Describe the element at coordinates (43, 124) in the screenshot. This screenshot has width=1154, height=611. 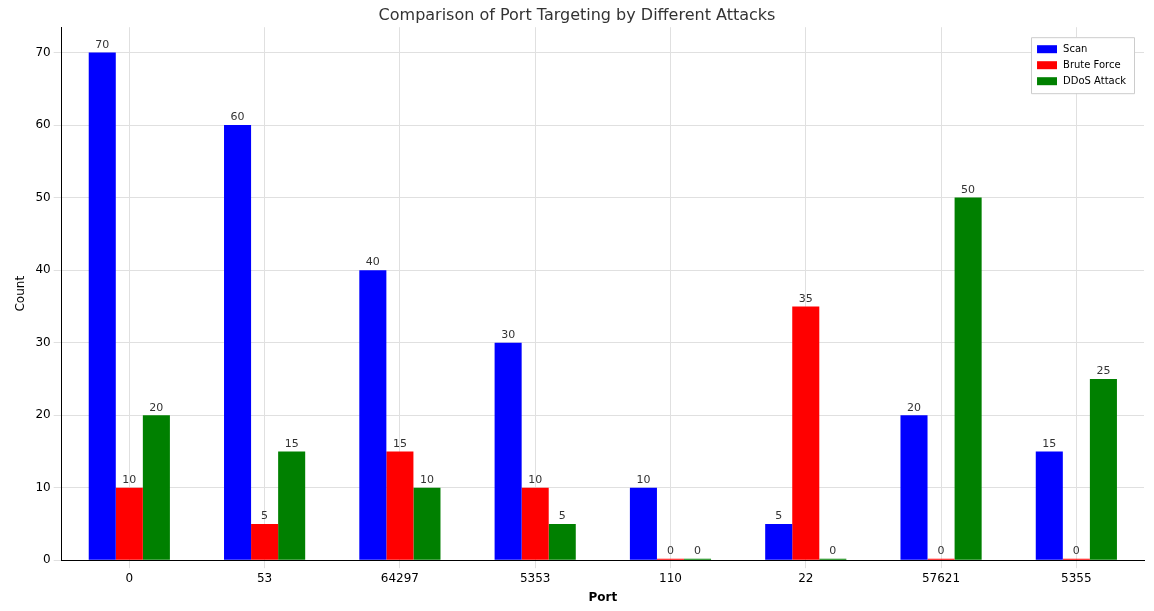
I see `y-tick-label: 60` at that location.